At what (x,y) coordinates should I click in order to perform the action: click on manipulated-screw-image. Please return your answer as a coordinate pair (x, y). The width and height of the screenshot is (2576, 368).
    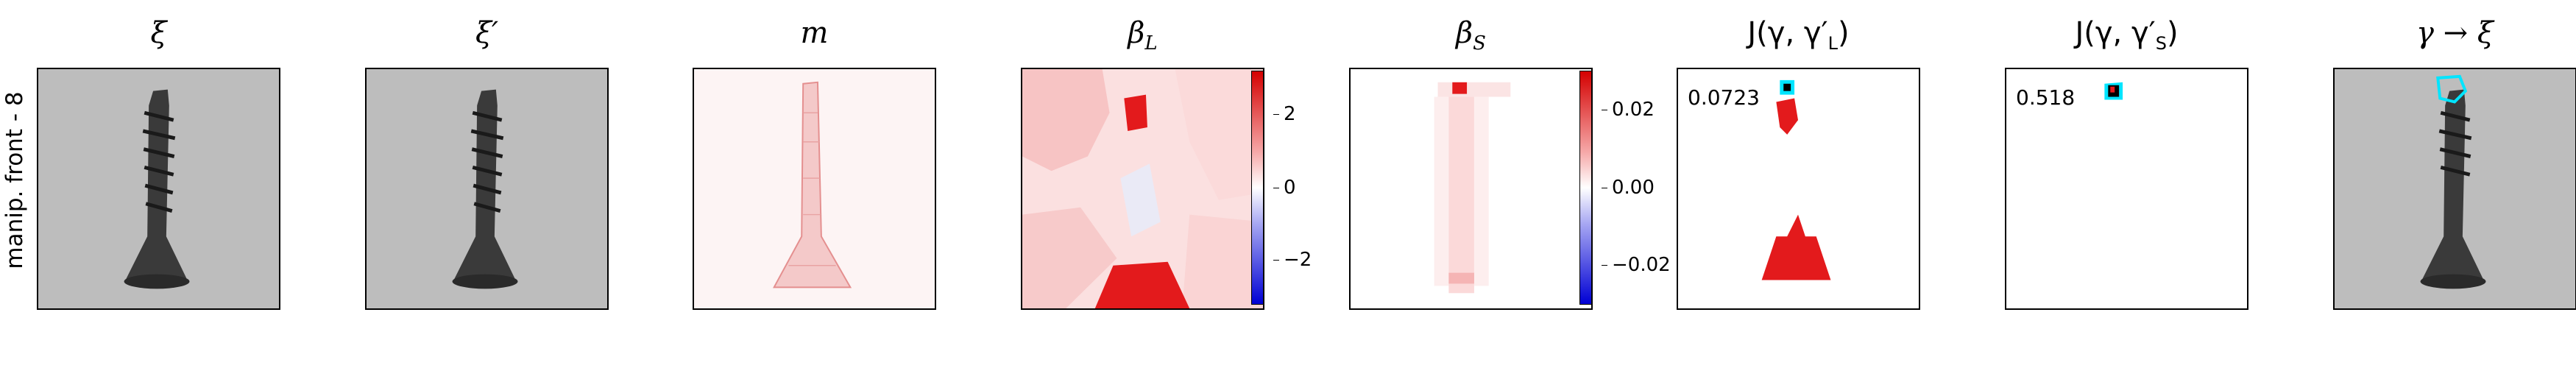
    Looking at the image, I should click on (487, 188).